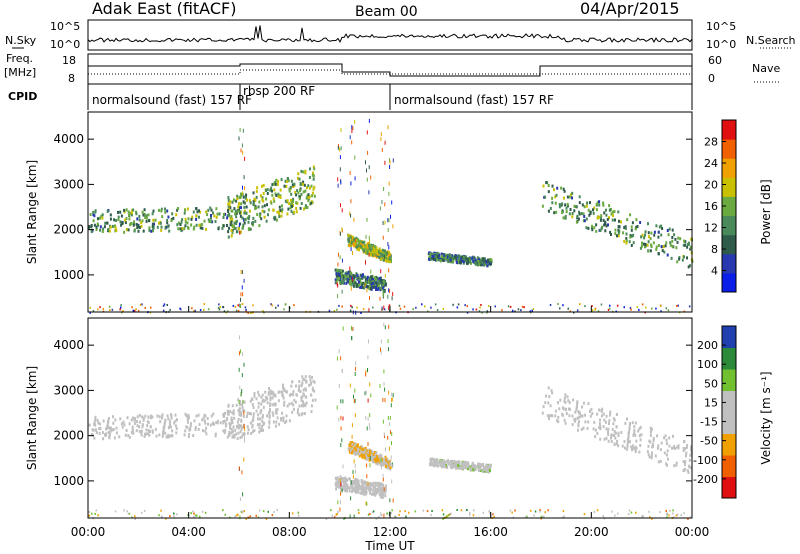 The height and width of the screenshot is (554, 800). Describe the element at coordinates (714, 249) in the screenshot. I see `colorbar-tick-label: 8` at that location.